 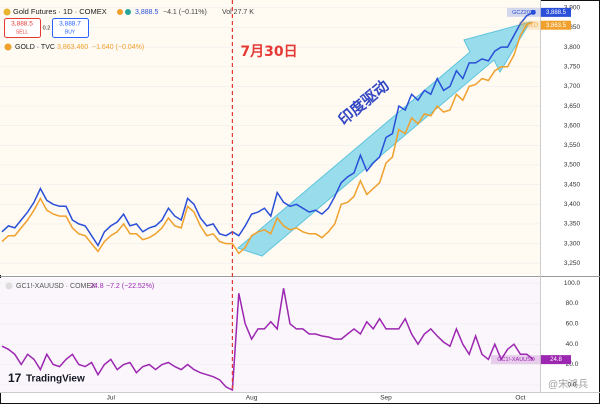 What do you see at coordinates (572, 184) in the screenshot?
I see `y-tick-label: 3,450` at bounding box center [572, 184].